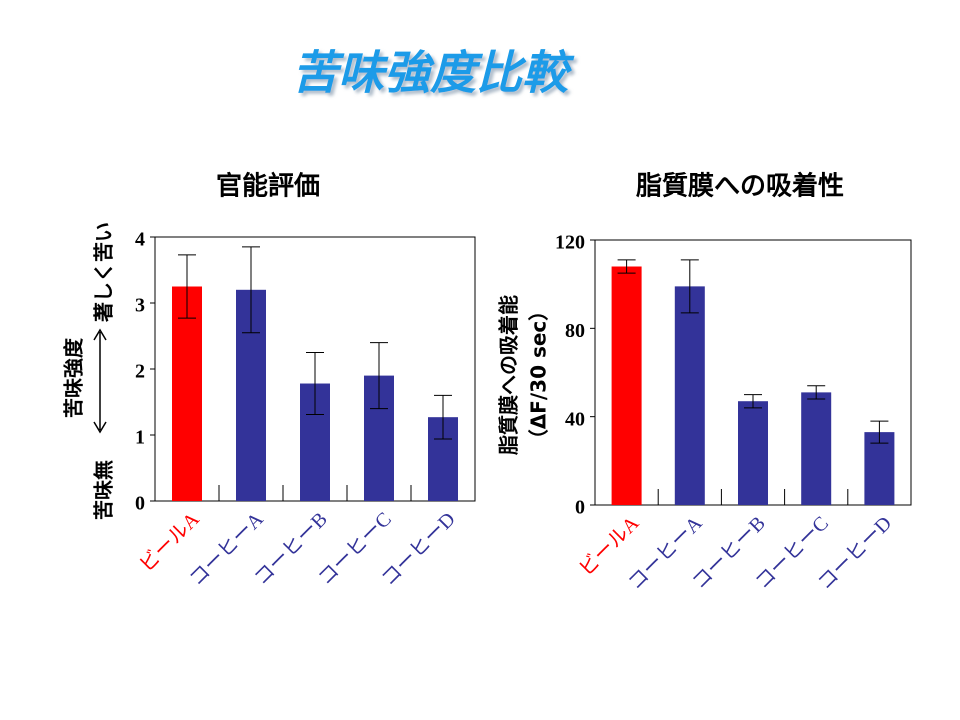 Image resolution: width=960 pixels, height=720 pixels. I want to click on y-axis-label: 苦味無, so click(104, 490).